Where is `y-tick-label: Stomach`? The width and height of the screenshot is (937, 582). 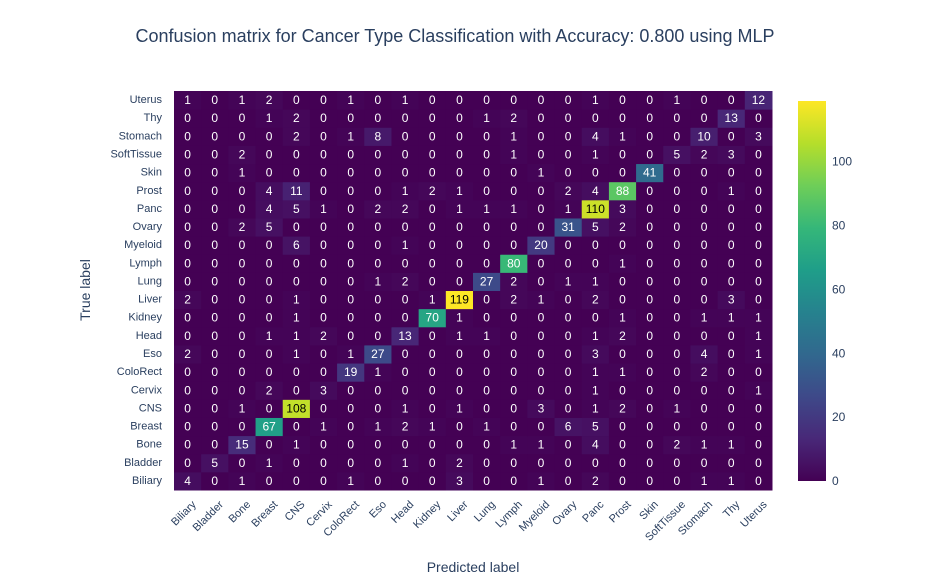
y-tick-label: Stomach is located at coordinates (140, 136).